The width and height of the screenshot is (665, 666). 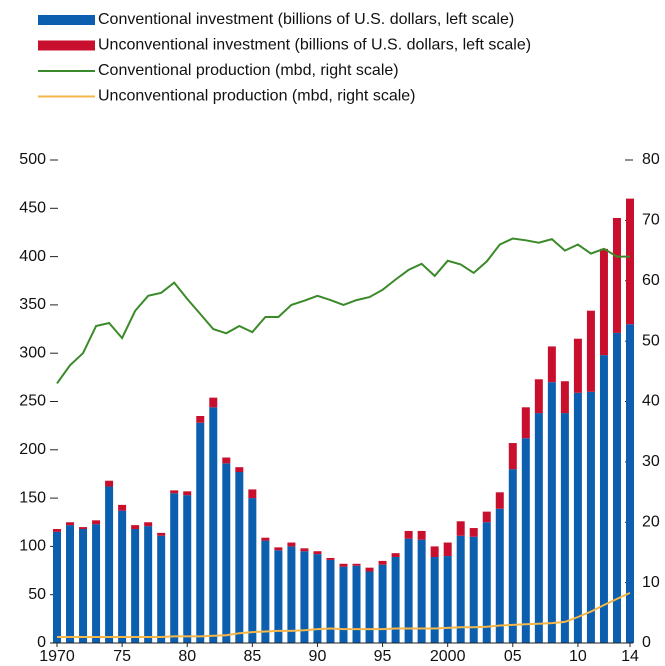 What do you see at coordinates (32, 449) in the screenshot?
I see `y-tick-label: 200` at bounding box center [32, 449].